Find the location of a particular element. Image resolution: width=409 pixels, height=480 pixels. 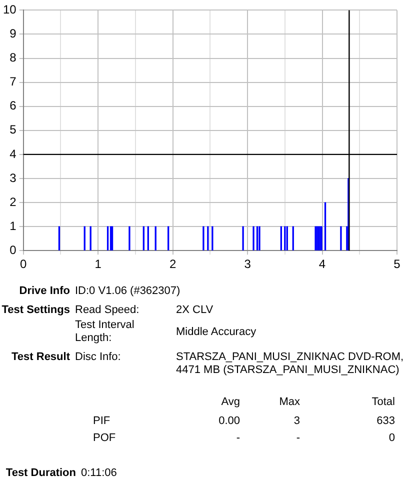

text: Total is located at coordinates (382, 402).